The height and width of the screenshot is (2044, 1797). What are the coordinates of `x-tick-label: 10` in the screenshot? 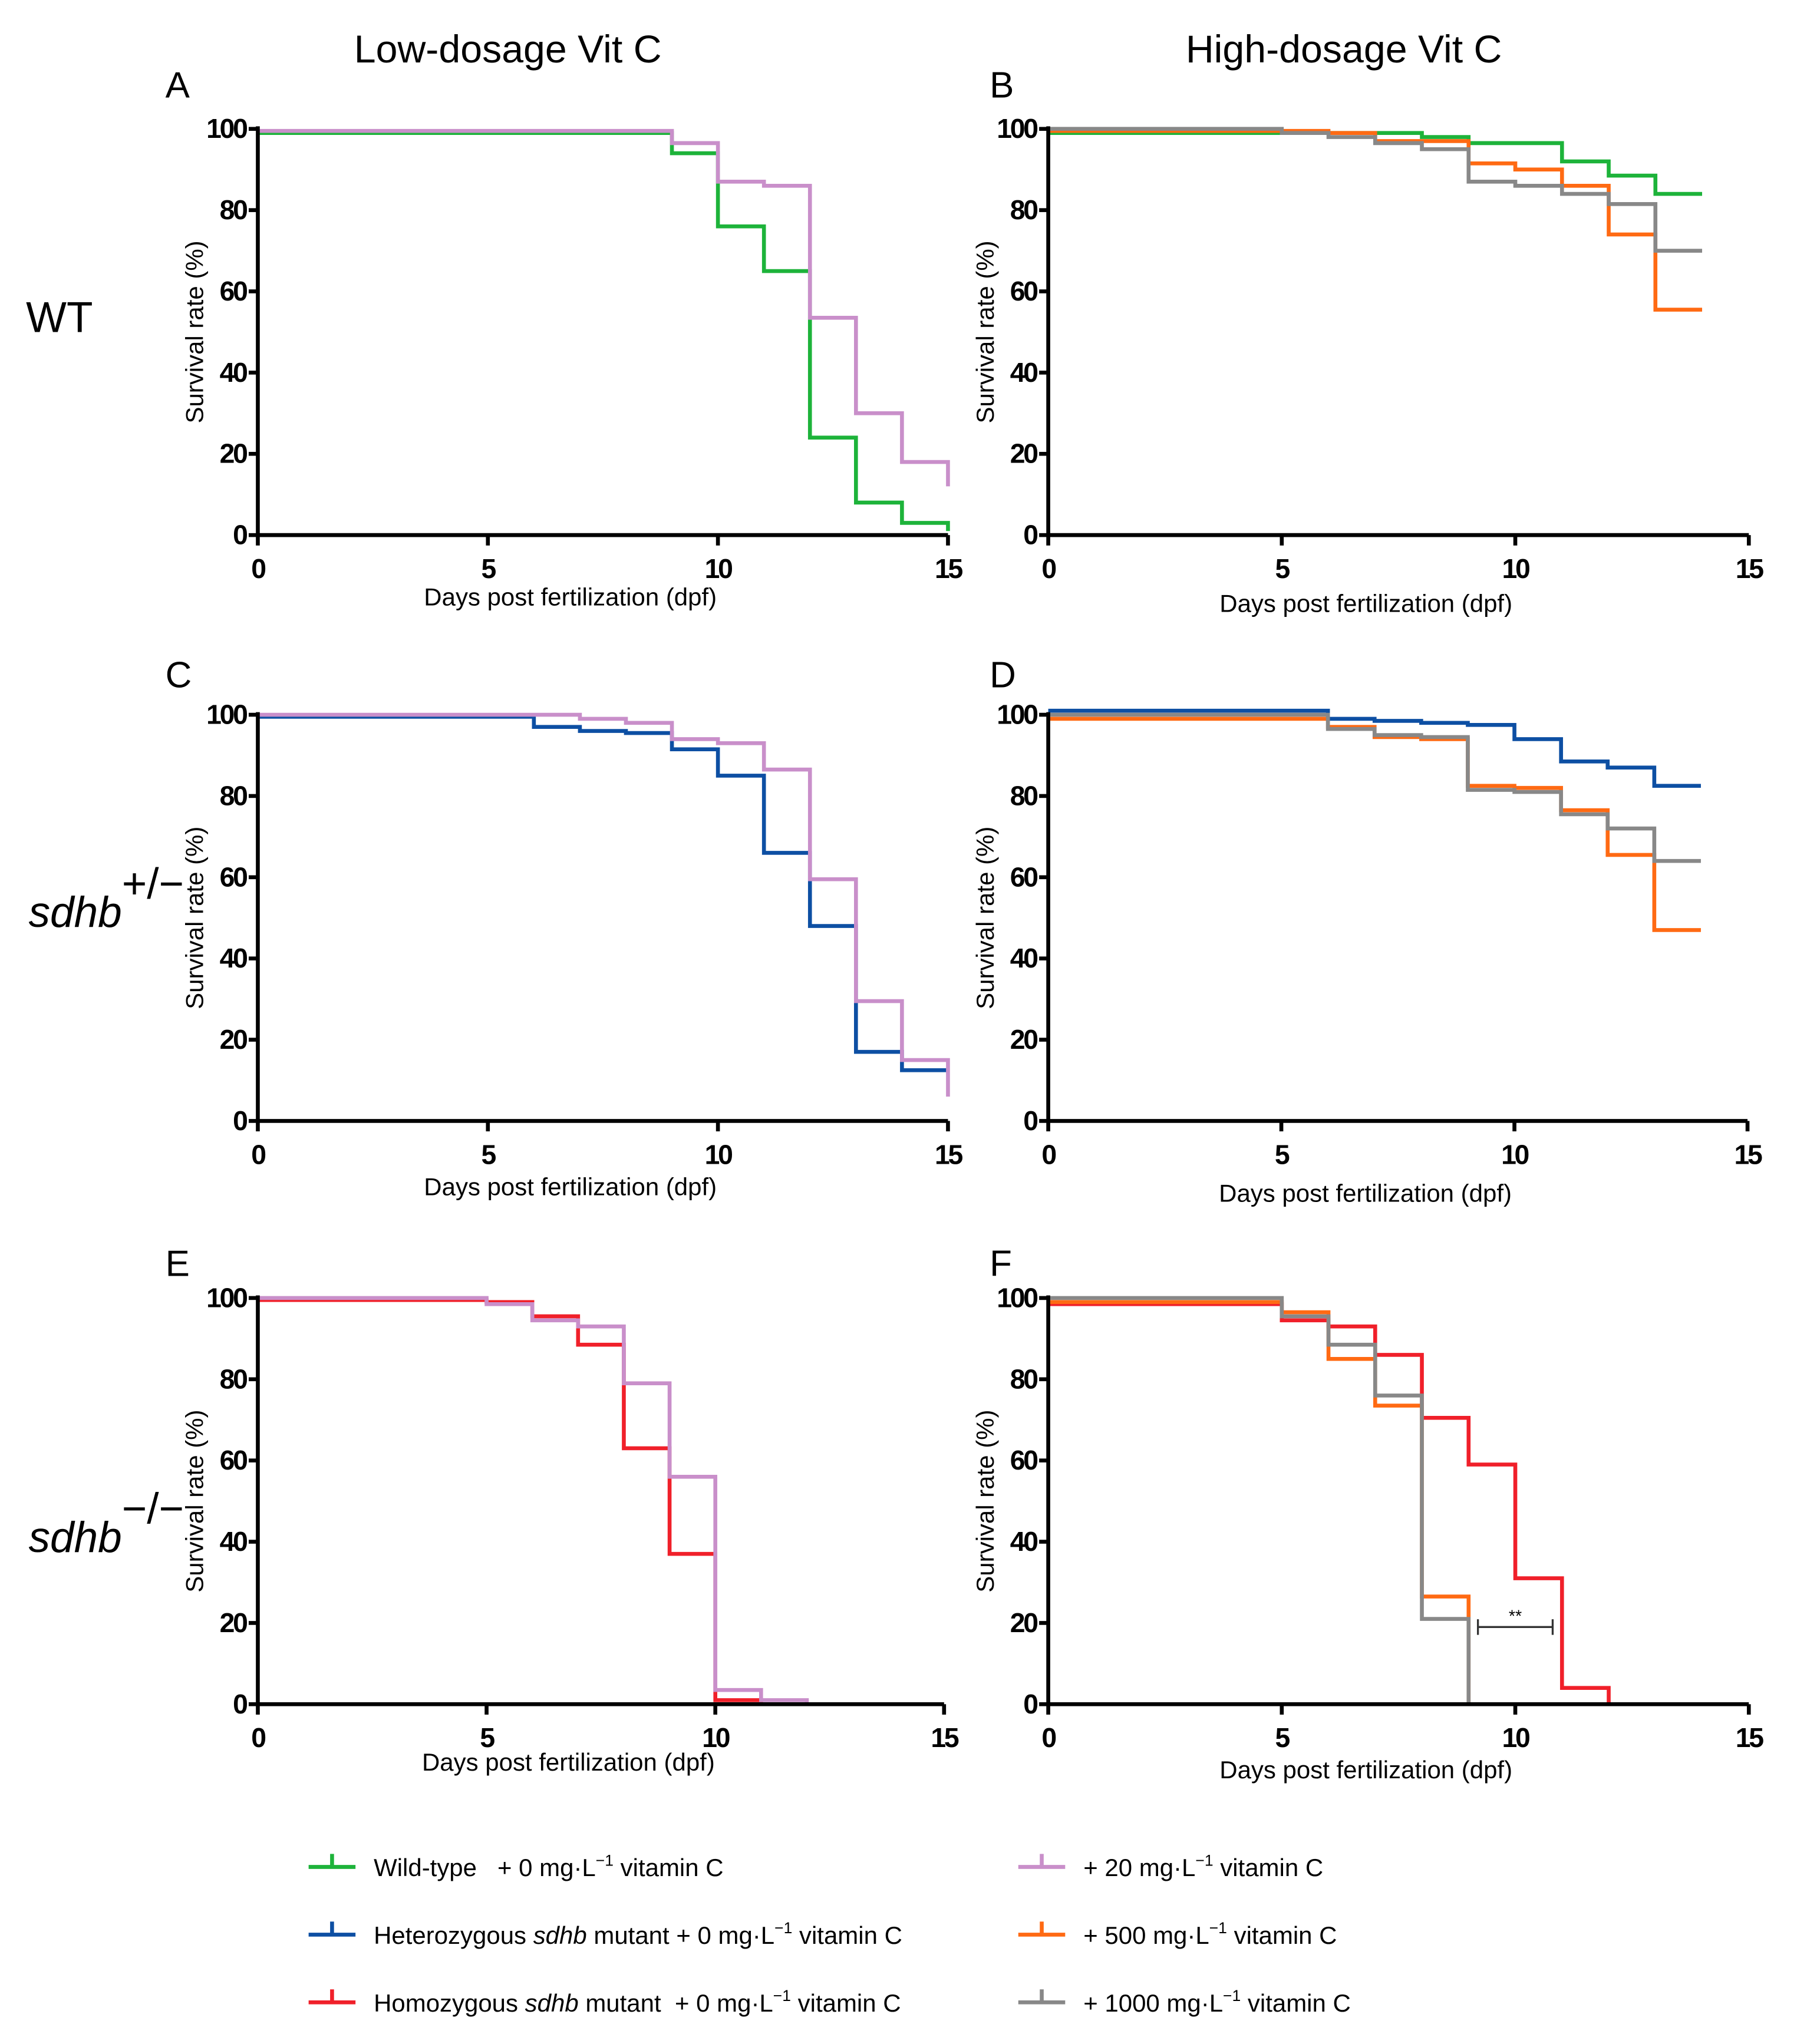 It's located at (1514, 1154).